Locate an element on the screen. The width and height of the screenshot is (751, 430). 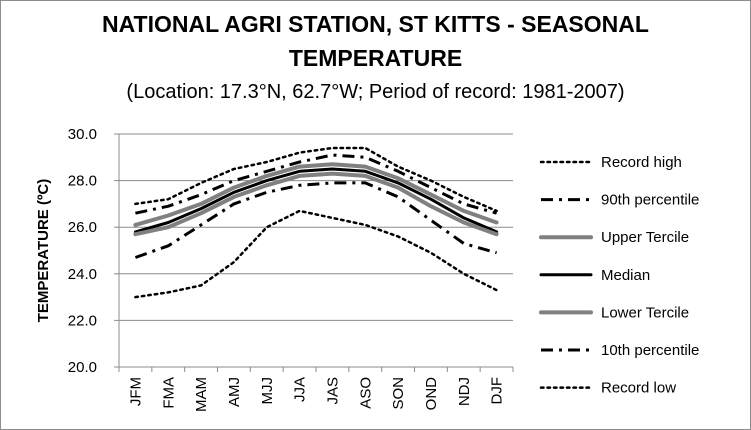
legend-label: Median is located at coordinates (625, 275).